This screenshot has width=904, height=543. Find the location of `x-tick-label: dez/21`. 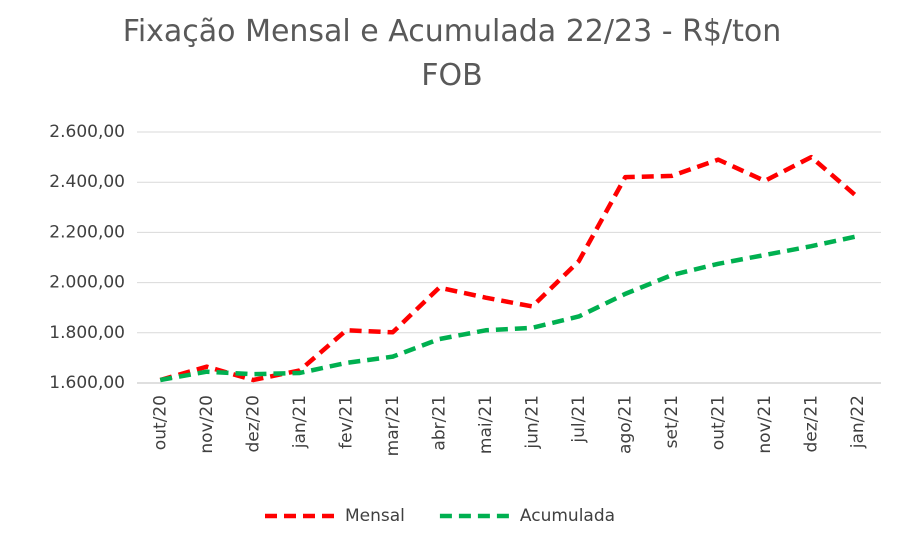

x-tick-label: dez/21 is located at coordinates (811, 424).